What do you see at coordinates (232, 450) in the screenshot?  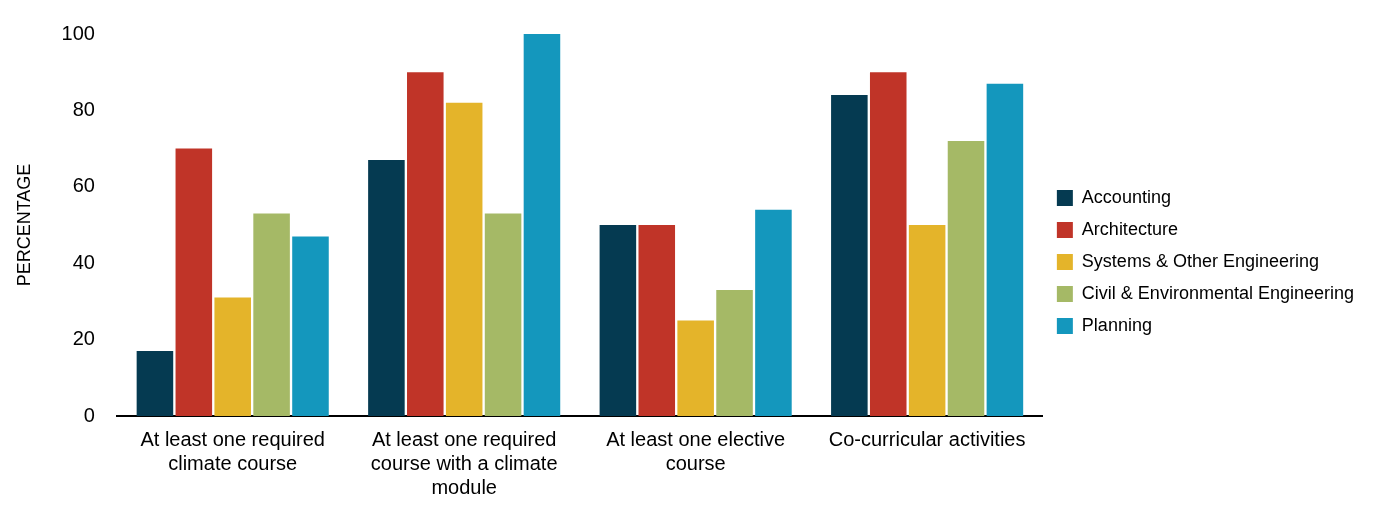 I see `x-tick-label: At least one required climate course` at bounding box center [232, 450].